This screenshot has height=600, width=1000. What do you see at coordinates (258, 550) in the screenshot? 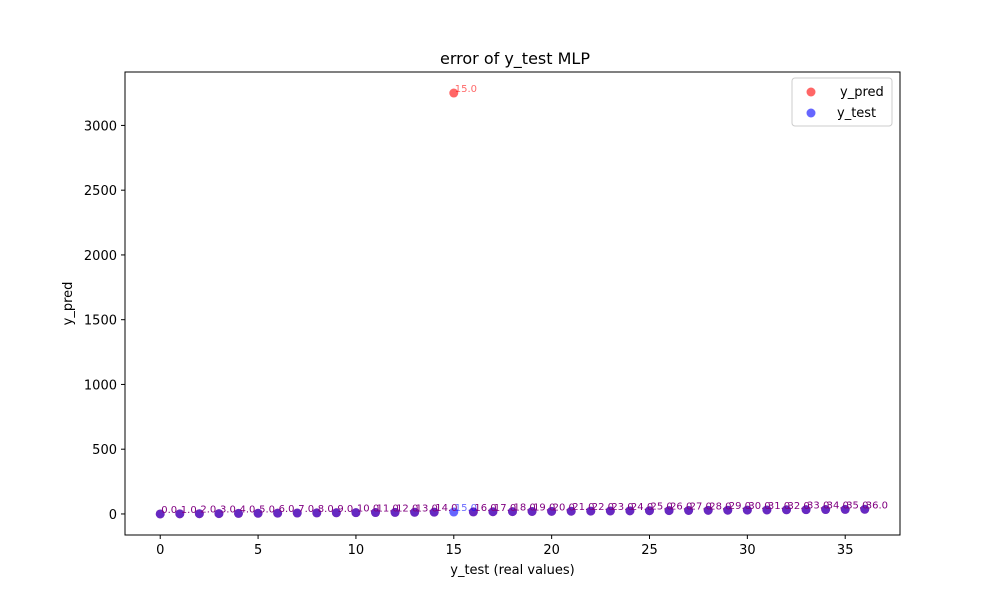
I see `x-tick-label: 5` at bounding box center [258, 550].